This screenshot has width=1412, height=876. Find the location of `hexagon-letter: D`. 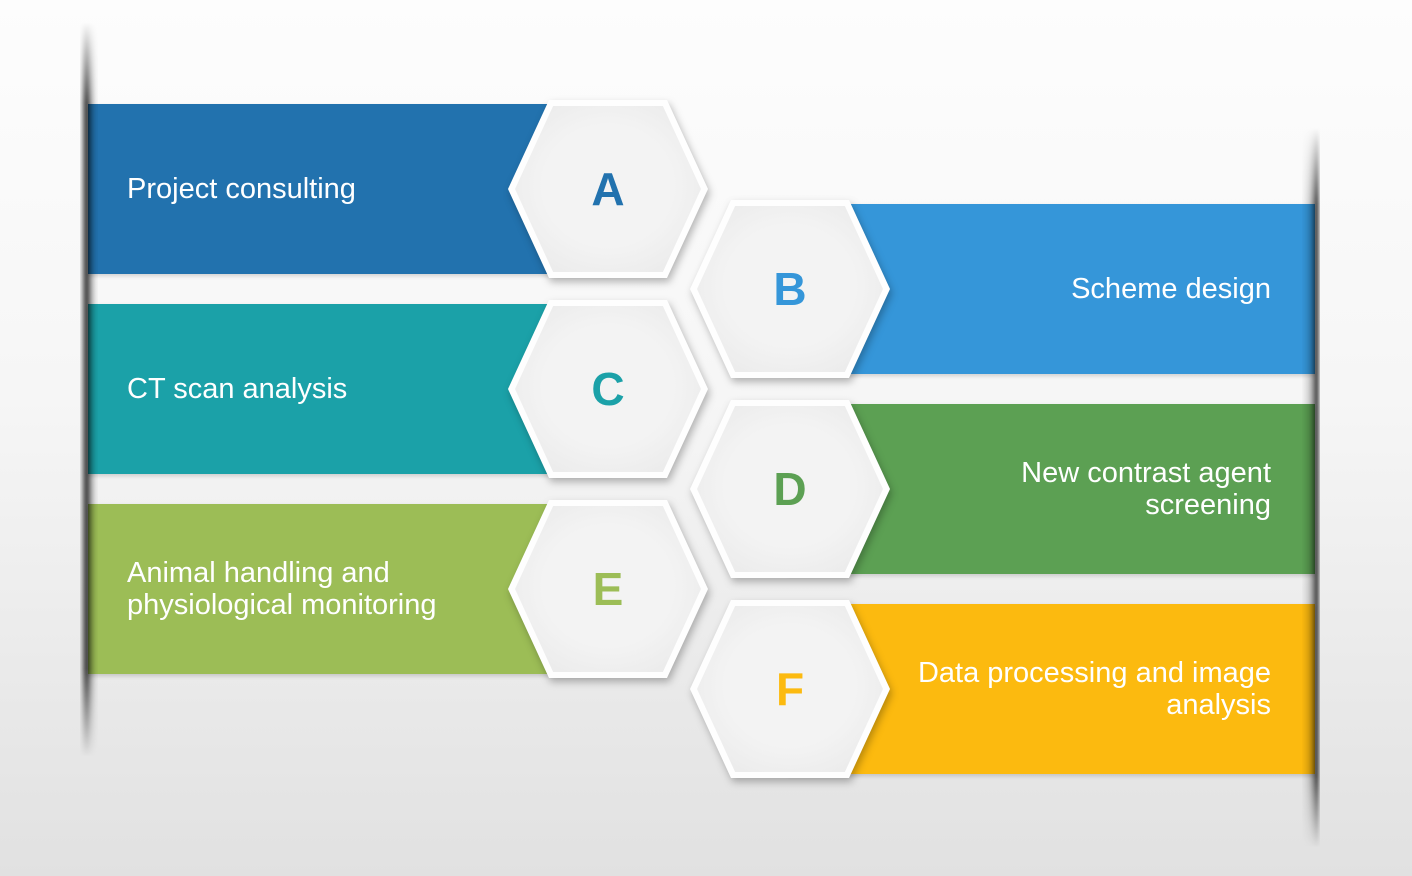

hexagon-letter: D is located at coordinates (790, 489).